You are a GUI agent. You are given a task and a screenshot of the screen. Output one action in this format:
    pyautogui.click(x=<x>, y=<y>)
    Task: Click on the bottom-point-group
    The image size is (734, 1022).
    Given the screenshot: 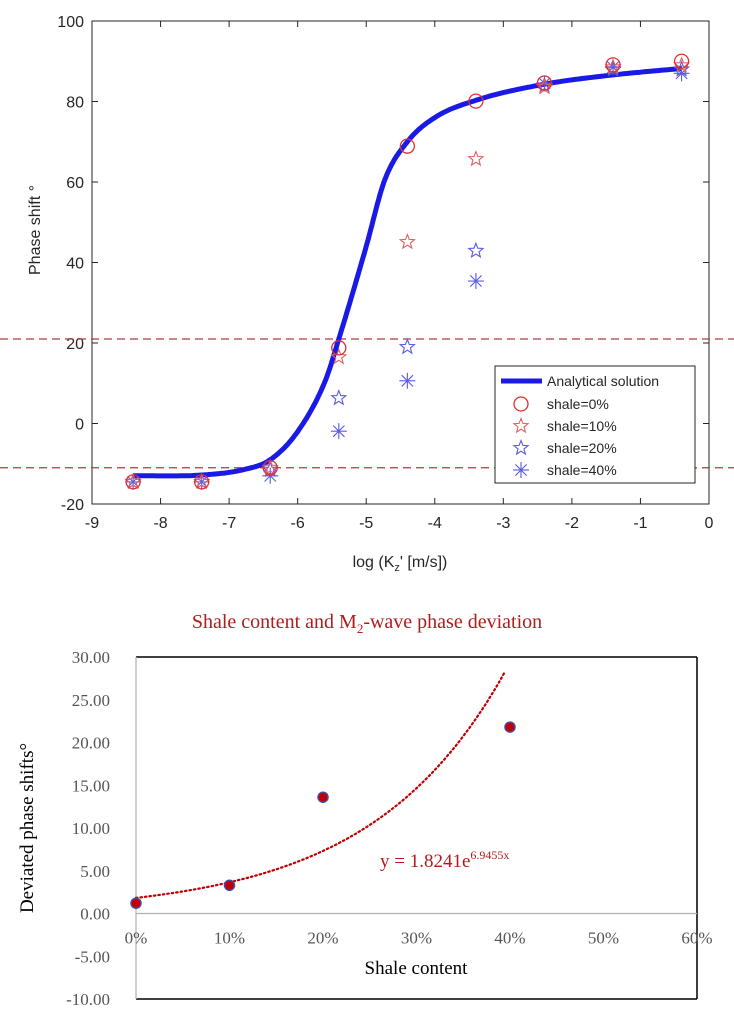 What is the action you would take?
    pyautogui.click(x=323, y=815)
    